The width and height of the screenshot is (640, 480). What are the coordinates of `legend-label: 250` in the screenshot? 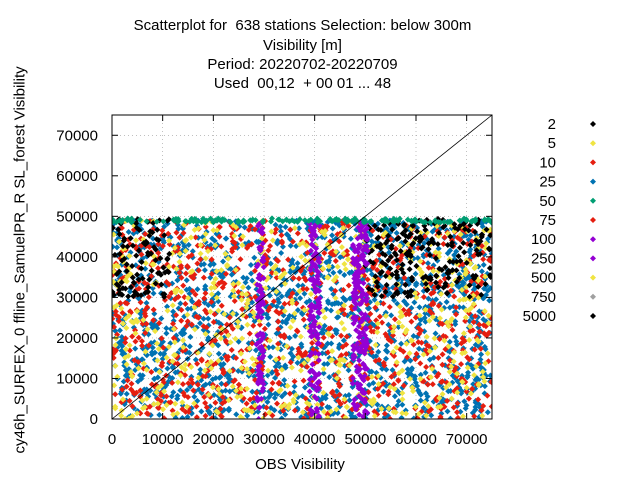 It's located at (543, 258).